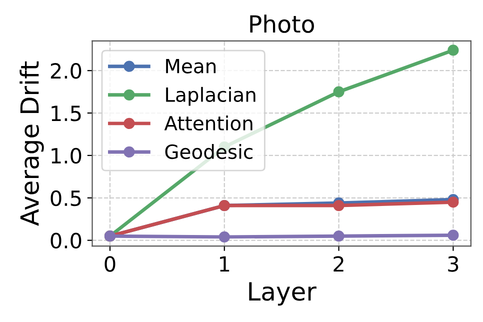 The height and width of the screenshot is (322, 483). What do you see at coordinates (339, 264) in the screenshot?
I see `x-tick-label: 2` at bounding box center [339, 264].